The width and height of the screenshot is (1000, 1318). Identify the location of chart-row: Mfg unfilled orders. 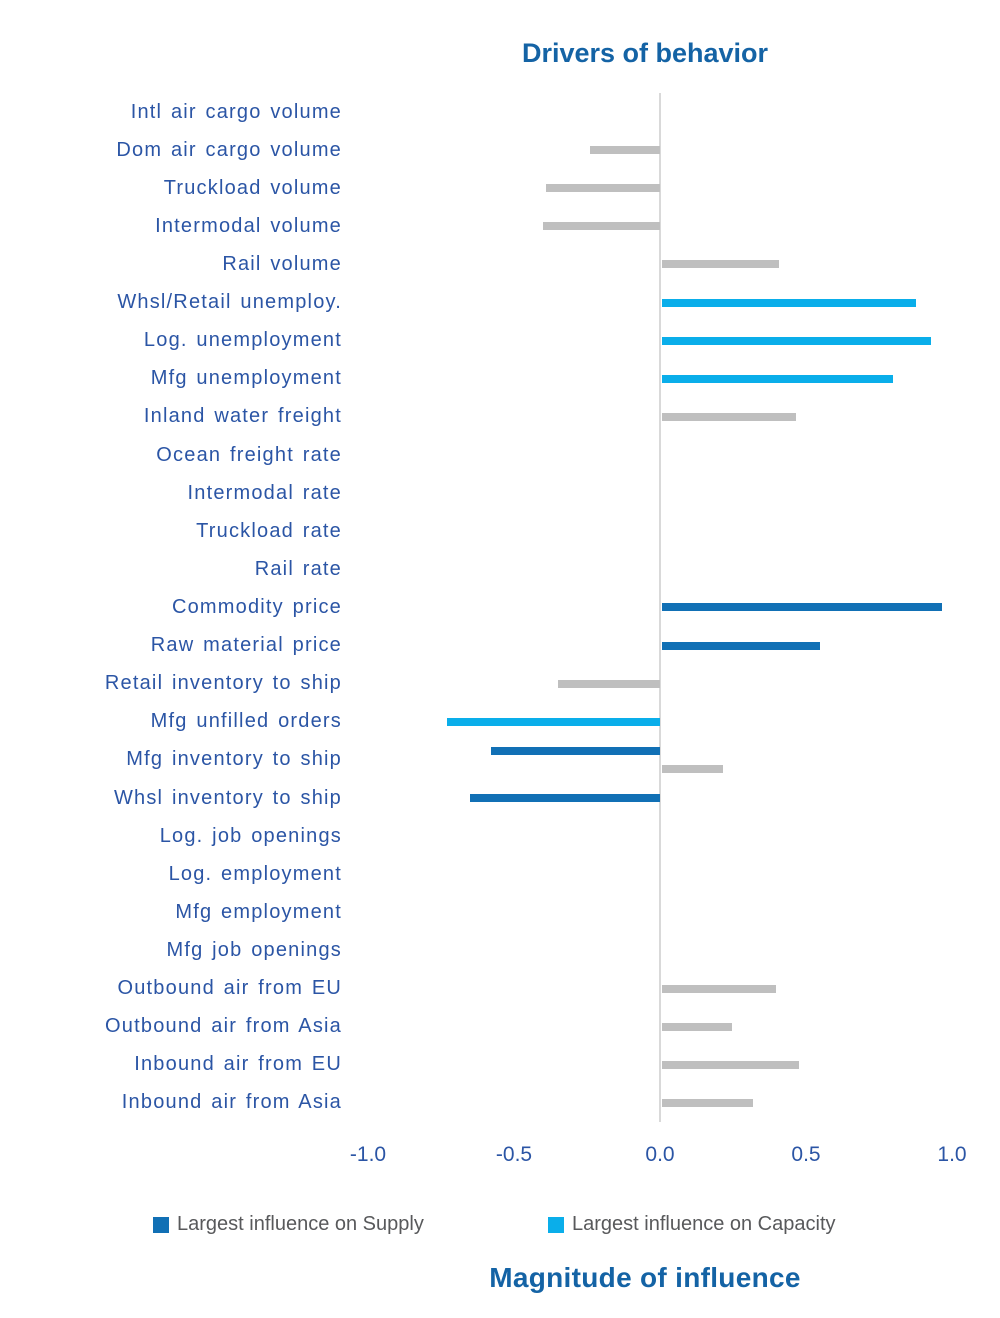
(500, 722).